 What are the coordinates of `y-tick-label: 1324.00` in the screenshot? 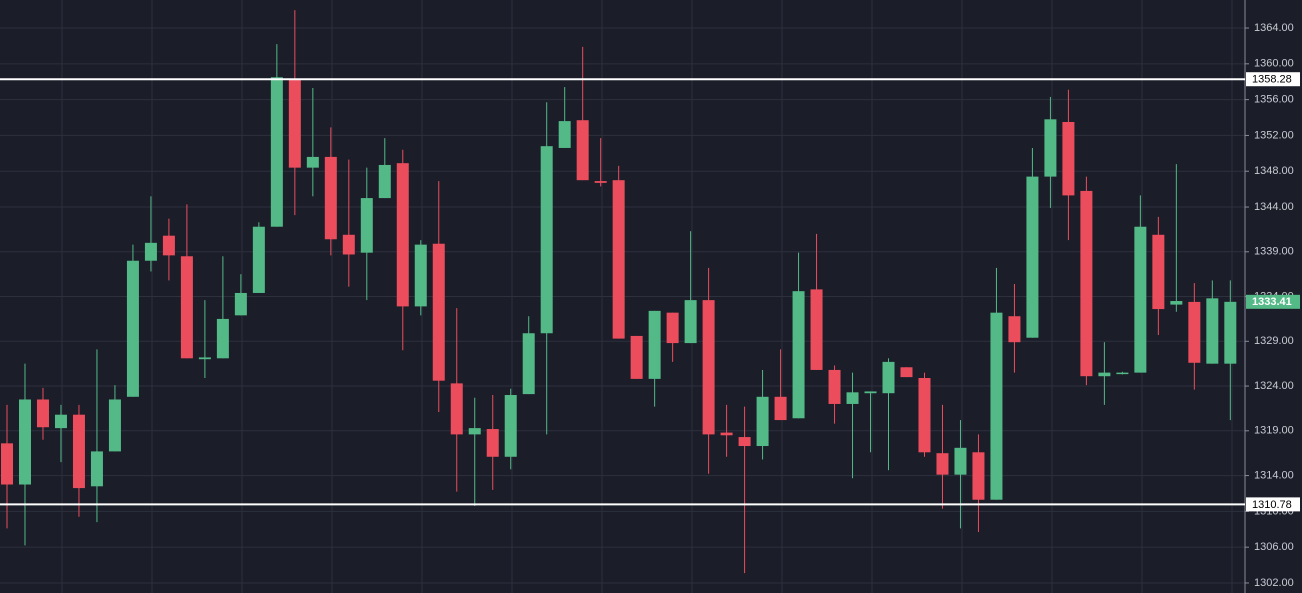 It's located at (1274, 386).